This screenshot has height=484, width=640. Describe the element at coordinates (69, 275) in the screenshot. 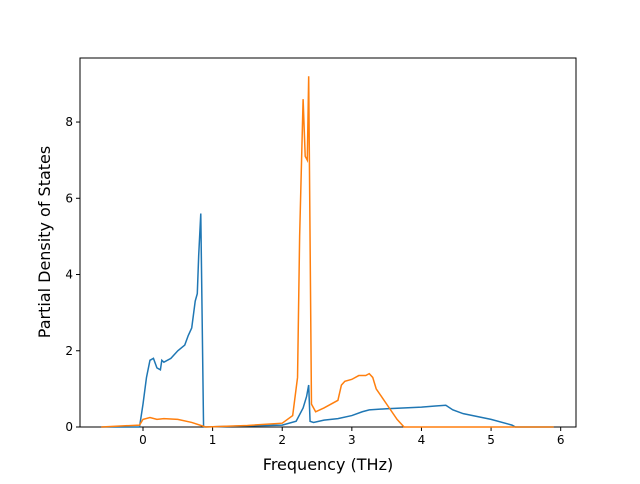

I see `y-tick-label: 4` at that location.